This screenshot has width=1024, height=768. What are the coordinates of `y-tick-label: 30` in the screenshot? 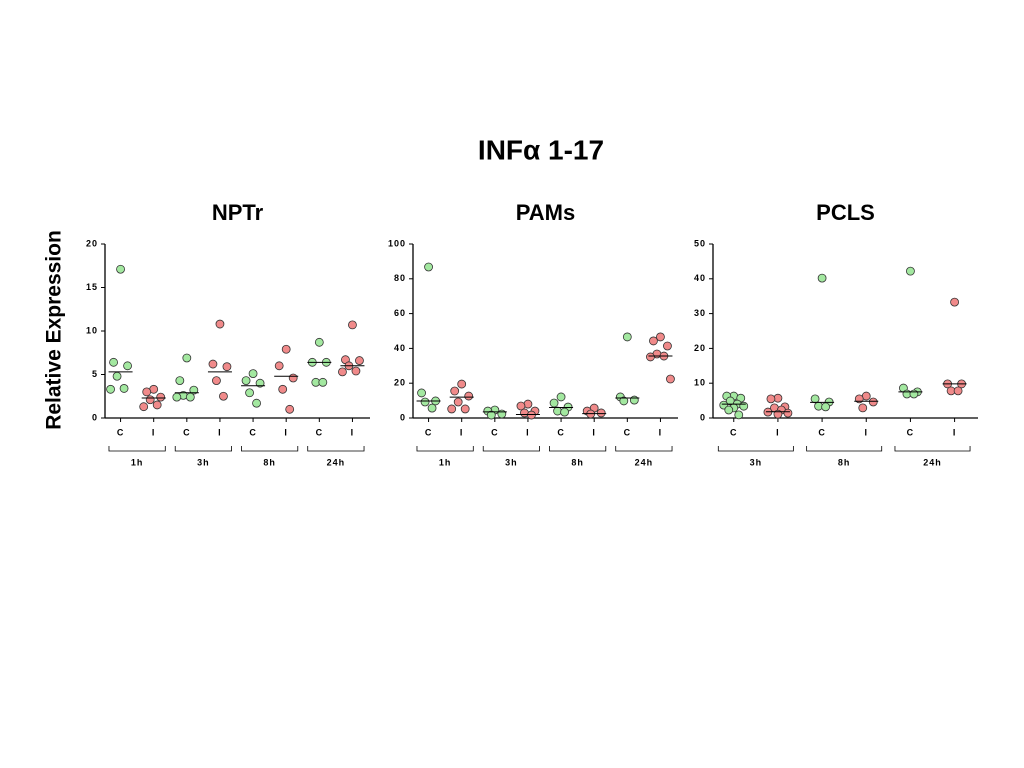 It's located at (700, 313).